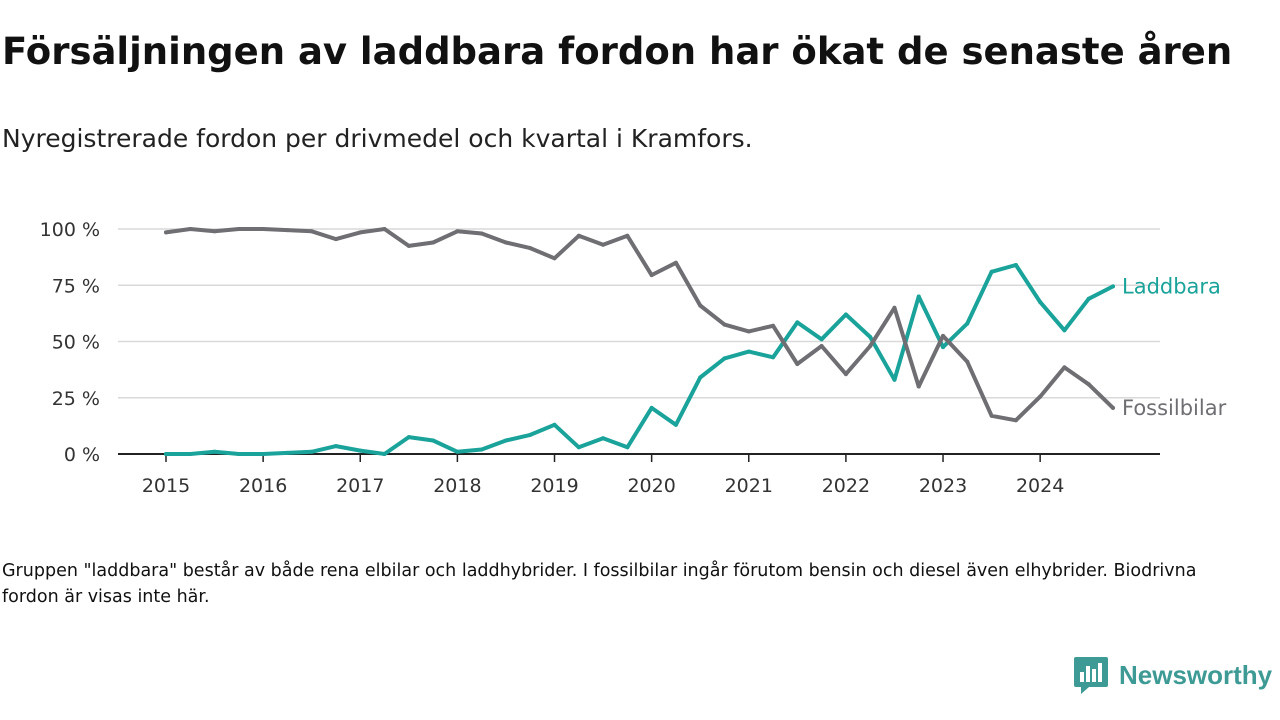  Describe the element at coordinates (651, 486) in the screenshot. I see `x-tick-label: 2020` at that location.